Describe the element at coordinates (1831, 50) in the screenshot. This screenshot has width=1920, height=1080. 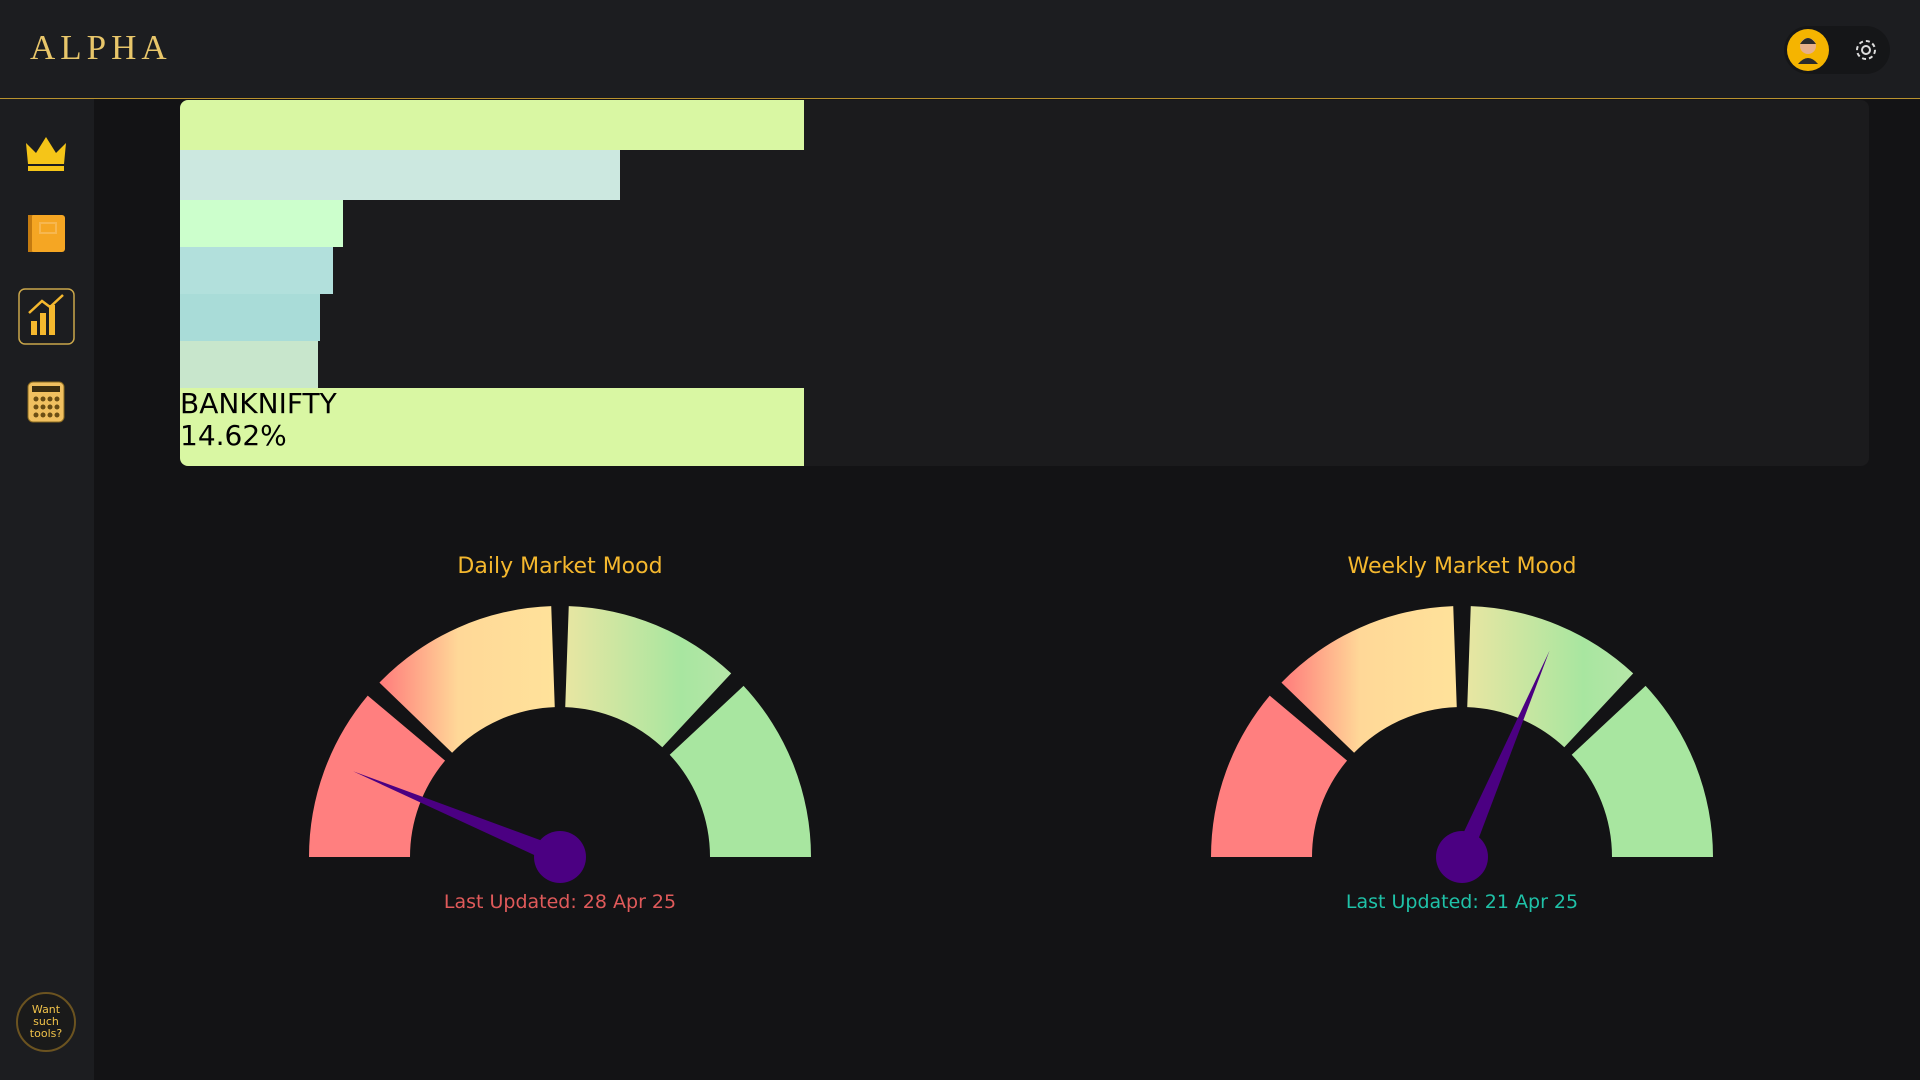
I see `user-icons` at that location.